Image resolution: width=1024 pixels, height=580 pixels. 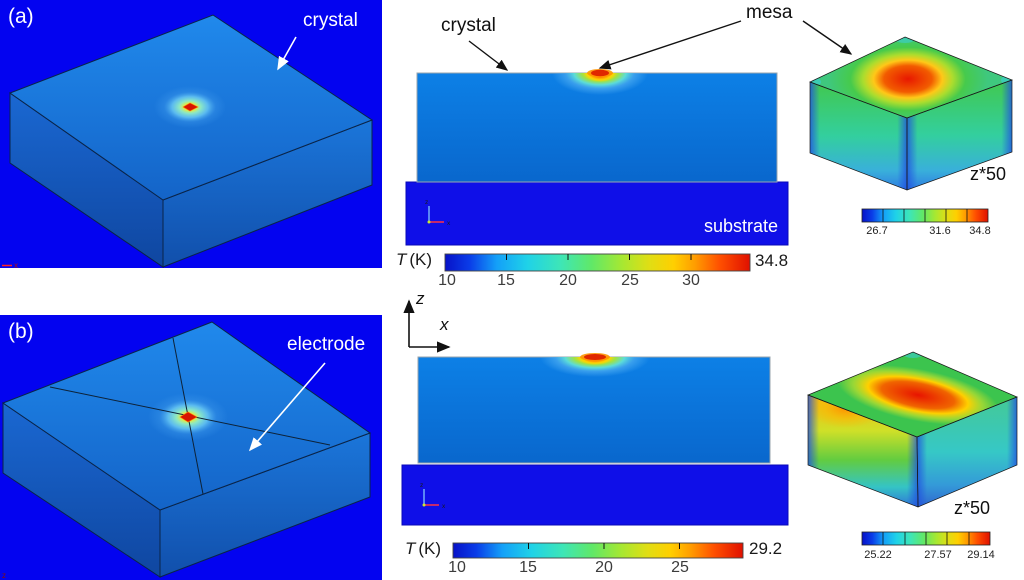 What do you see at coordinates (488, 55) in the screenshot?
I see `crystal-label-arrow` at bounding box center [488, 55].